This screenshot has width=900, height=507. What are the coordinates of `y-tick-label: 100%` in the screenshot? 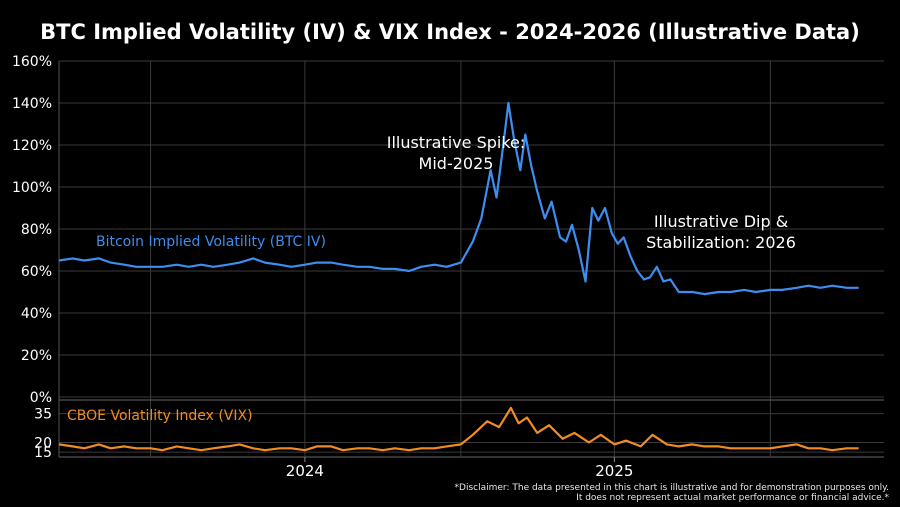 It's located at (32, 188).